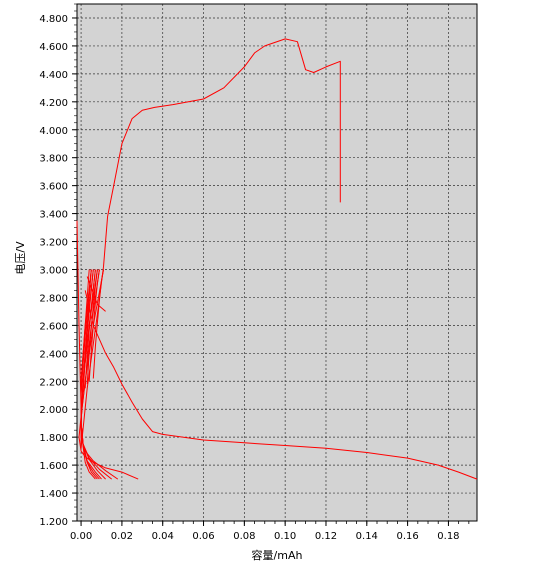 Image resolution: width=554 pixels, height=573 pixels. I want to click on x-tick-label: 0.16, so click(407, 536).